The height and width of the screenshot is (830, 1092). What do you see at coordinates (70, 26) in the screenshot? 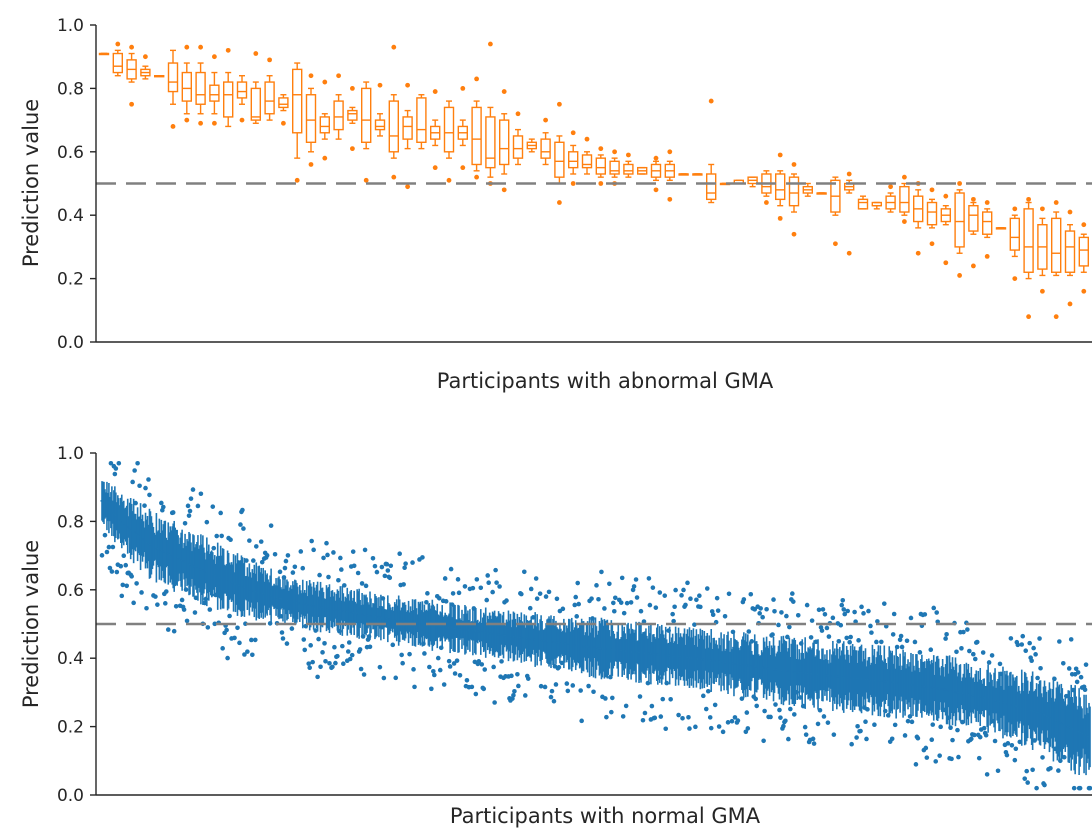
I see `y-tick-label: 1.0` at bounding box center [70, 26].